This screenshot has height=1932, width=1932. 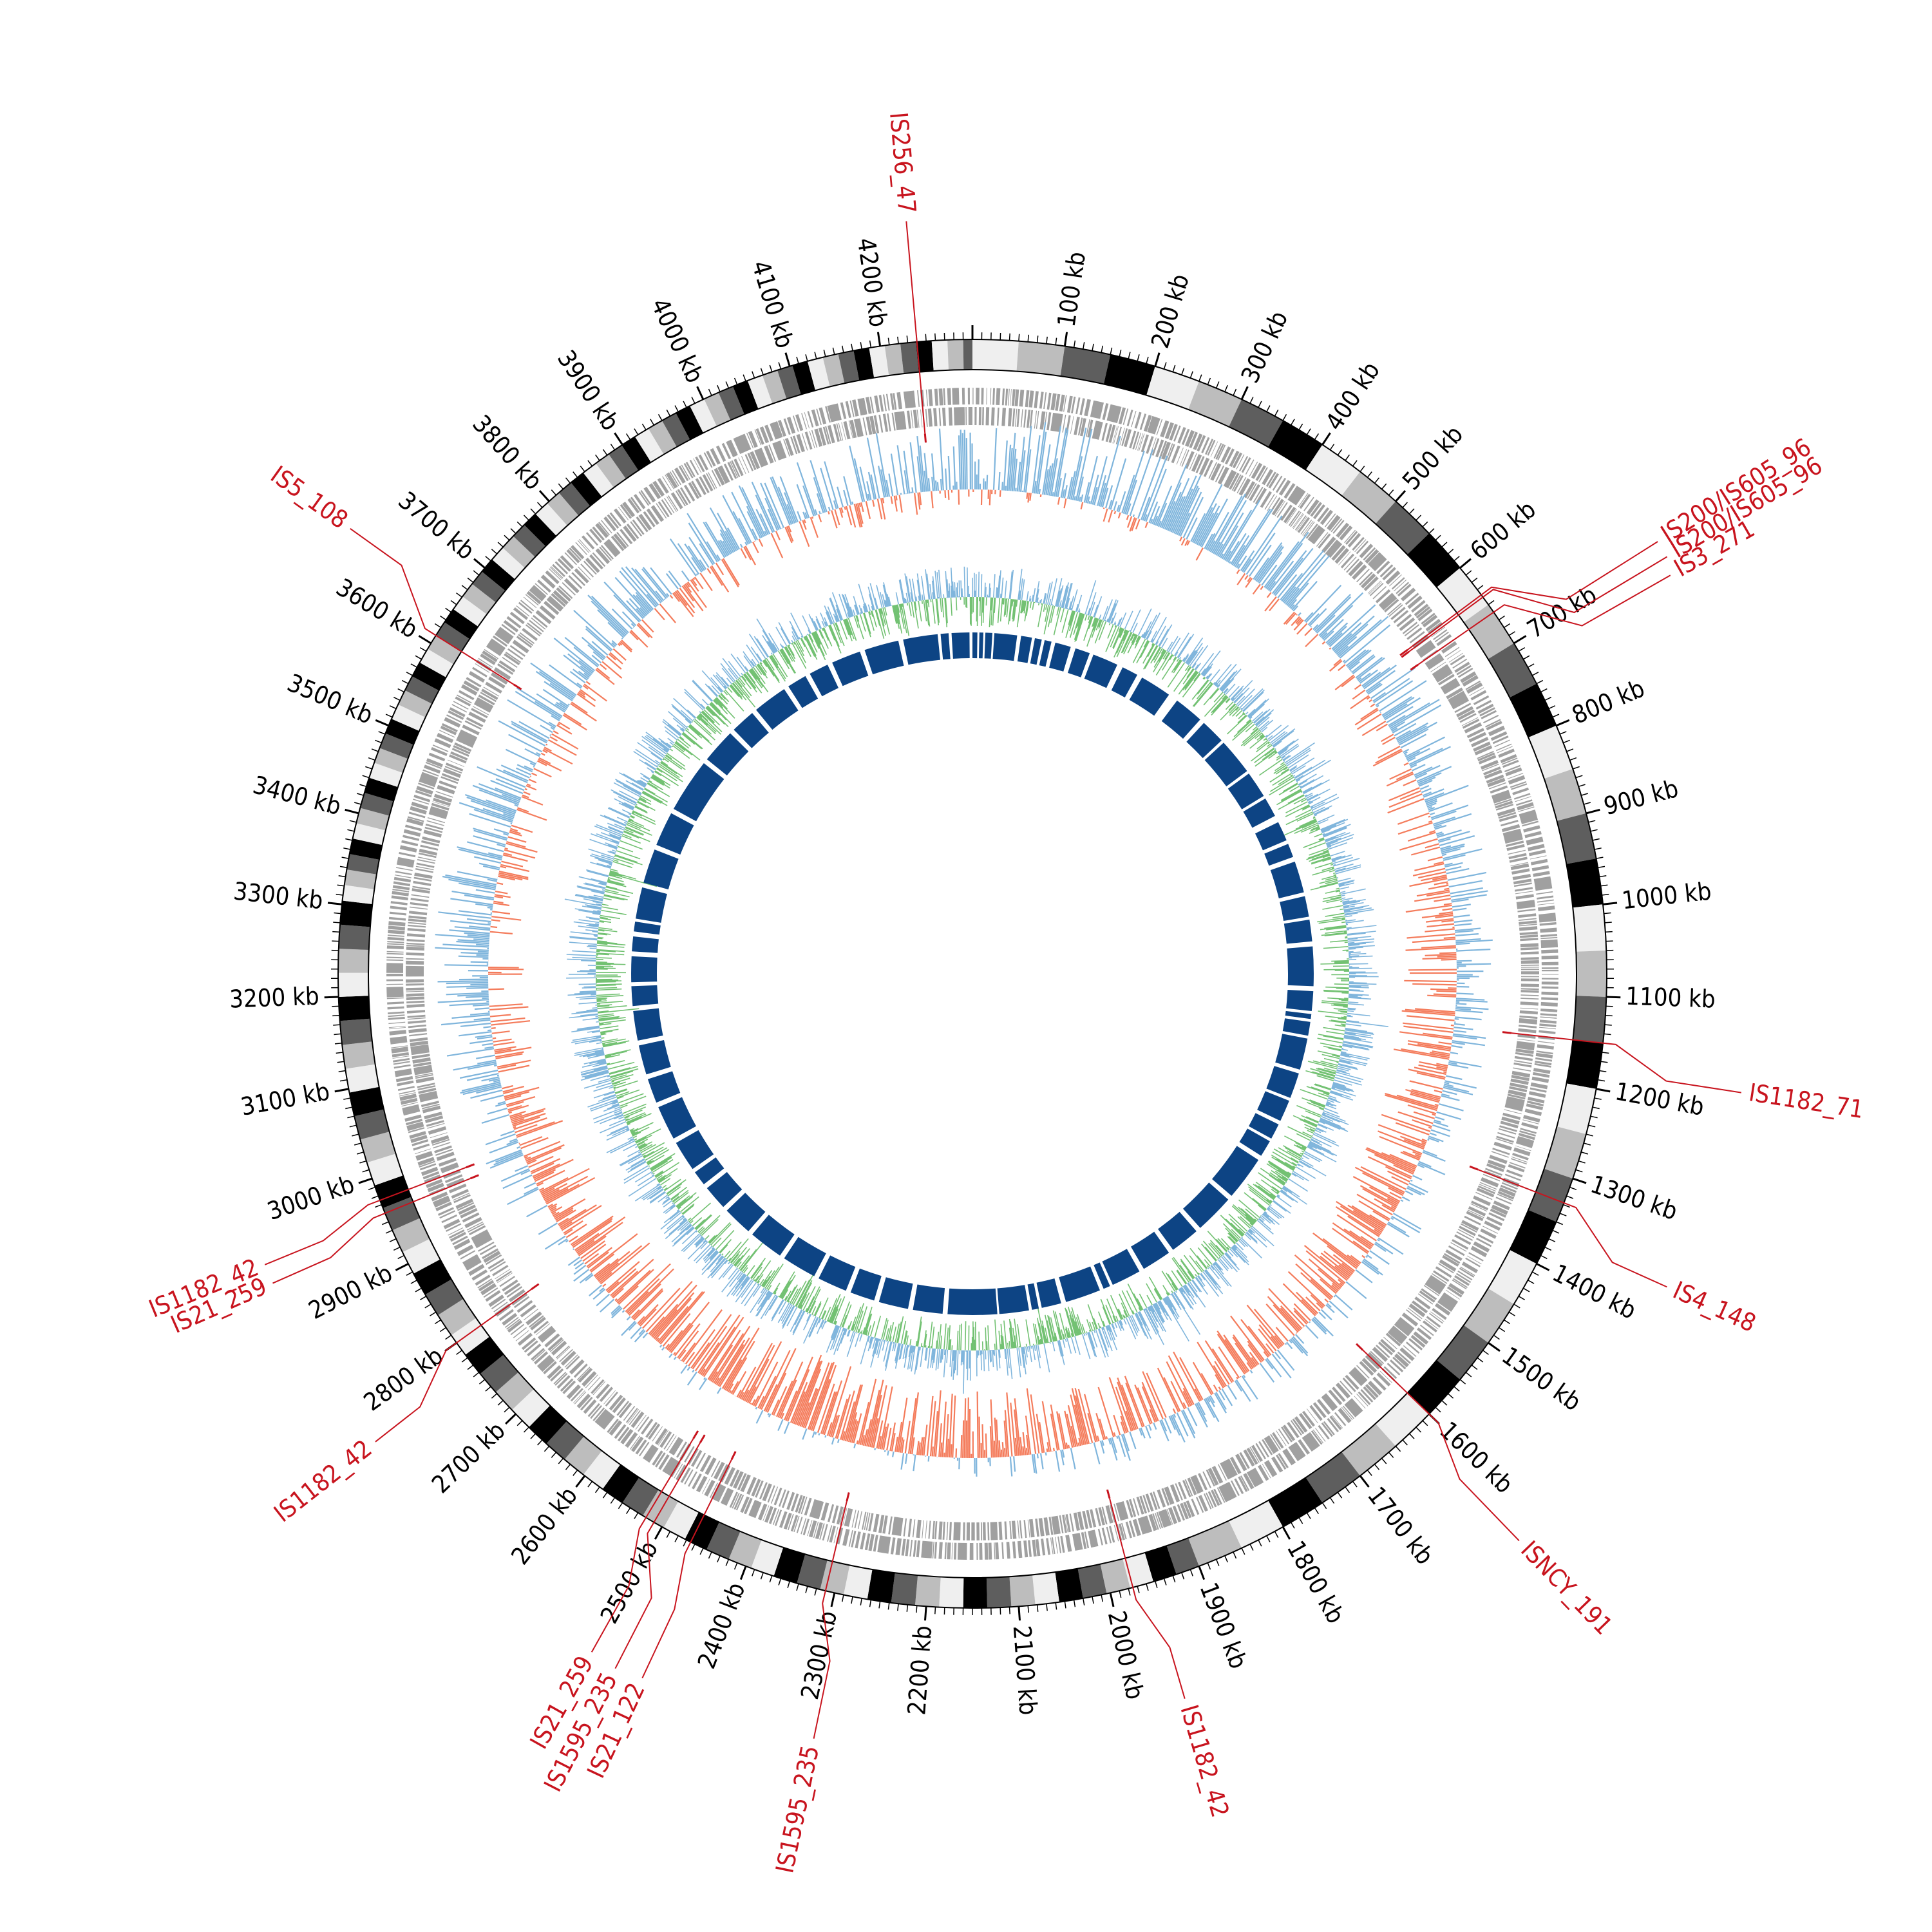 What do you see at coordinates (278, 895) in the screenshot?
I see `scale-tick-label: 3300 kb` at bounding box center [278, 895].